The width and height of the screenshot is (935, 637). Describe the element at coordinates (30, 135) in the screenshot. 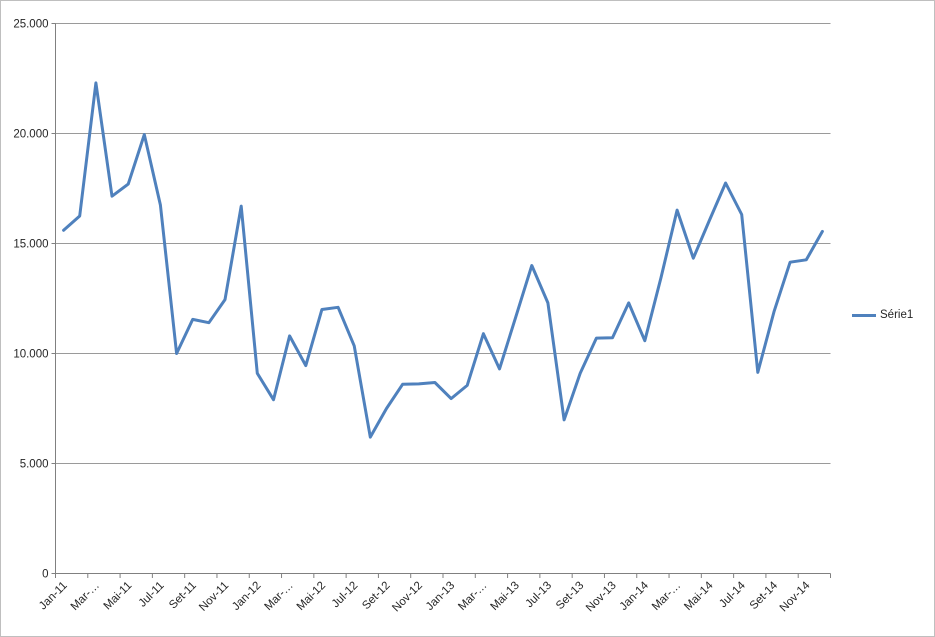

I see `y-axis-label: 20.000` at that location.